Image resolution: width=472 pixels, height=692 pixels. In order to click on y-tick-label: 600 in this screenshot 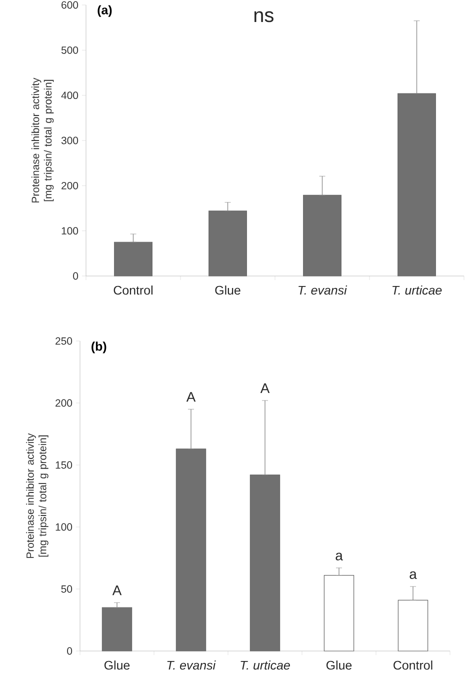, I will do `click(70, 5)`.